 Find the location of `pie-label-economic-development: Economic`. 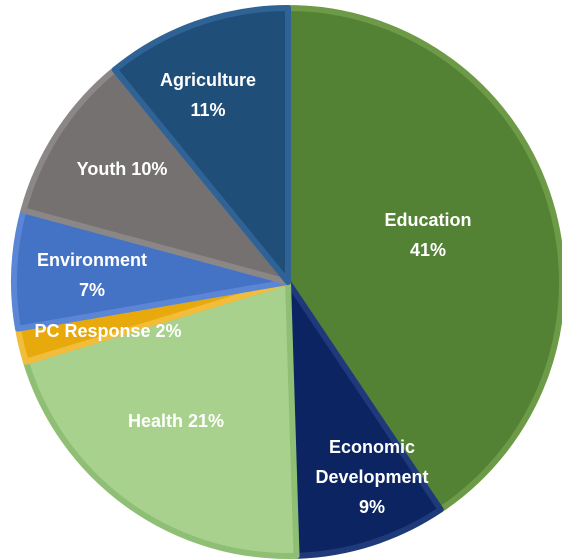

pie-label-economic-development: Economic is located at coordinates (372, 447).